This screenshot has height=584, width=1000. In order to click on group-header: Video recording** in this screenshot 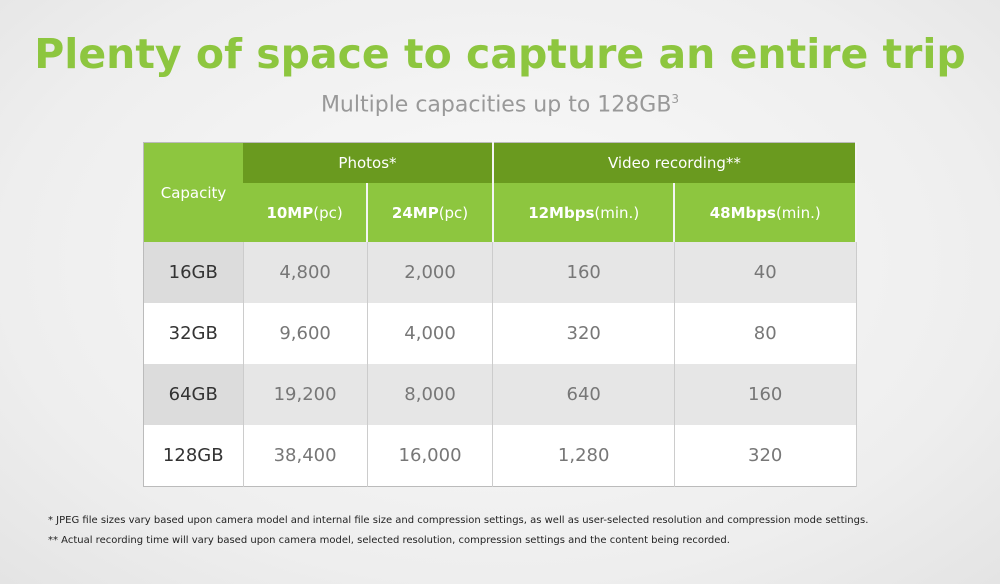, I will do `click(675, 162)`.